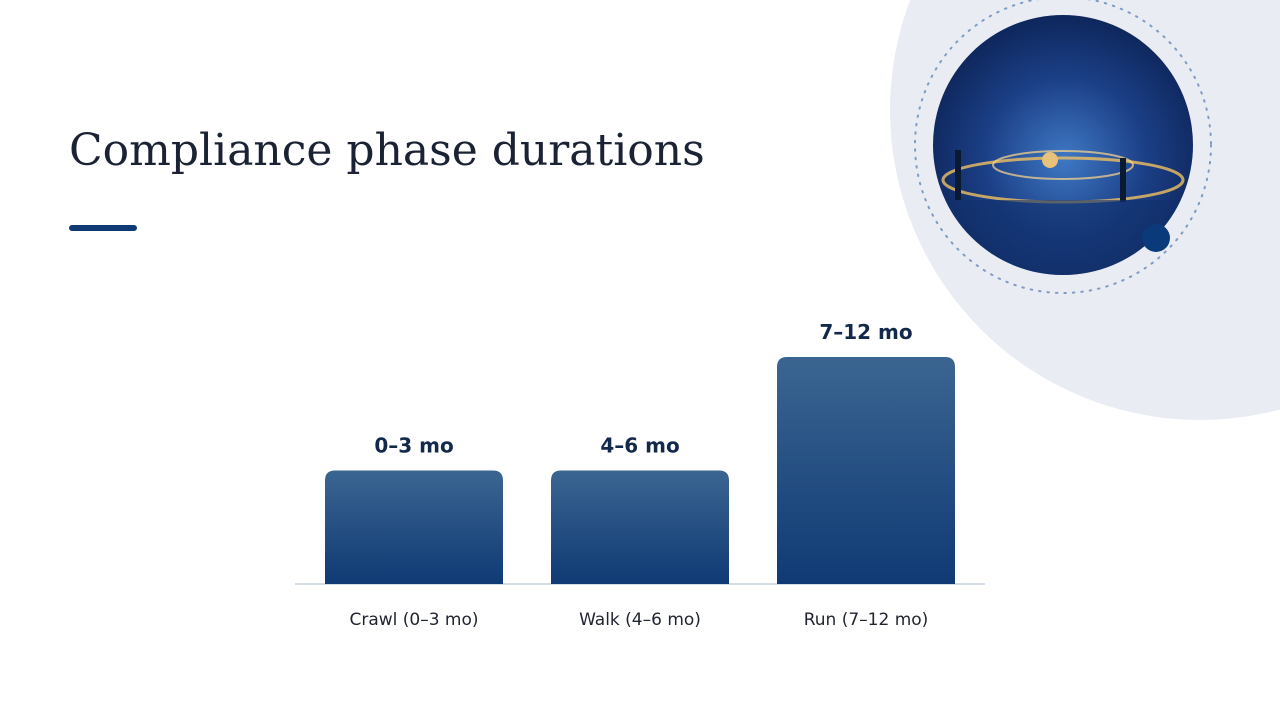  What do you see at coordinates (639, 446) in the screenshot?
I see `value-label: 4–6 mo` at bounding box center [639, 446].